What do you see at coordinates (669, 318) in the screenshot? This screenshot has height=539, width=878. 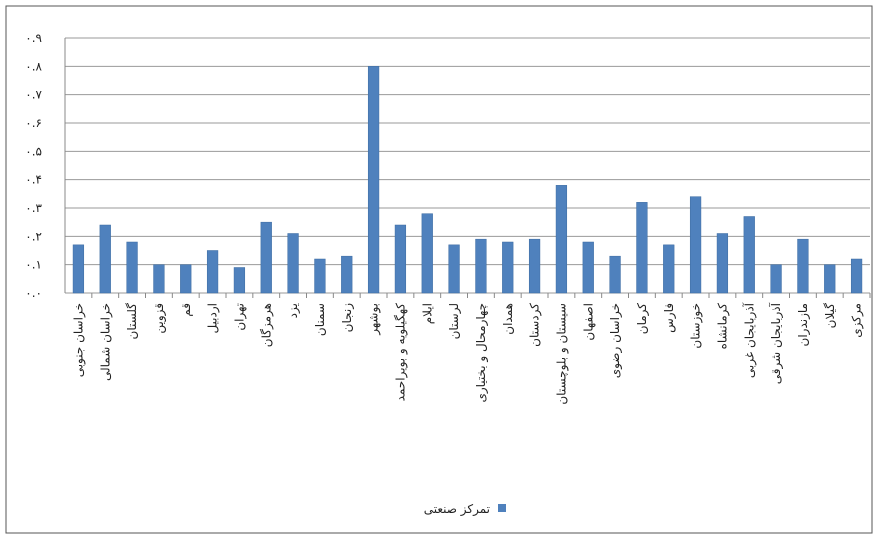 I see `x-tick-label: فارس` at bounding box center [669, 318].